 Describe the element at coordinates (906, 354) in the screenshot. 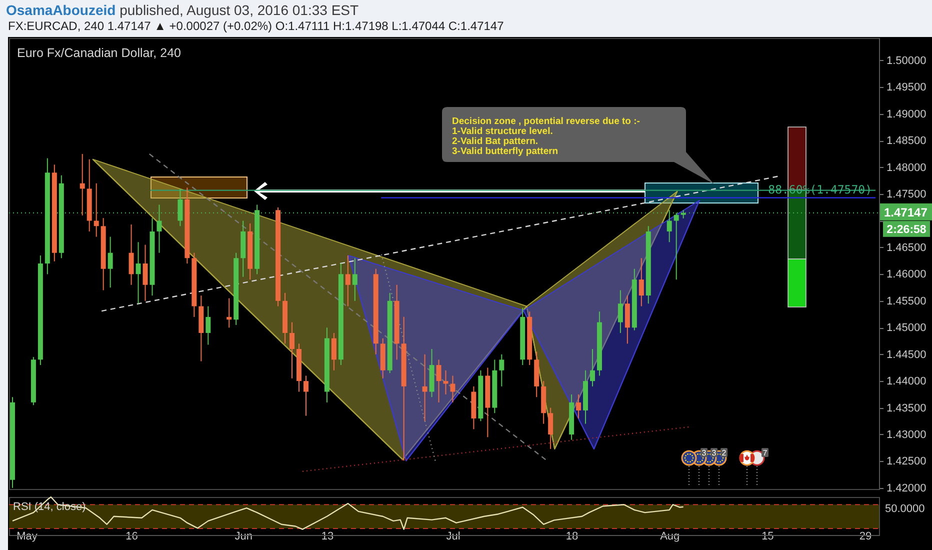

I see `y-tick-label: 1.44500` at that location.